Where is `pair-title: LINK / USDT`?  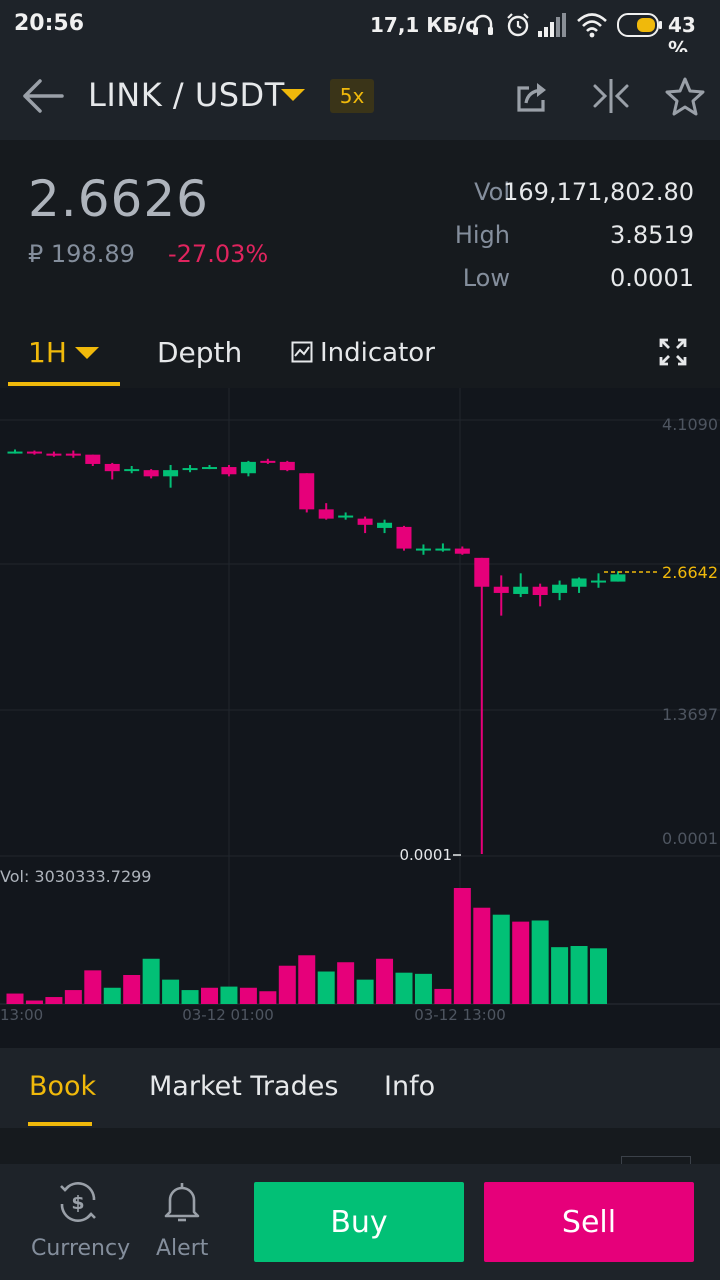 pair-title: LINK / USDT is located at coordinates (186, 95).